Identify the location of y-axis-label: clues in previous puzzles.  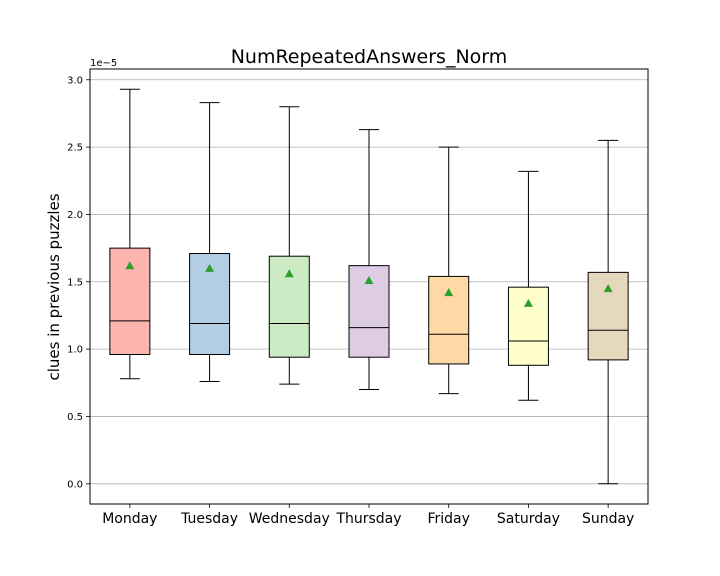
(54, 286).